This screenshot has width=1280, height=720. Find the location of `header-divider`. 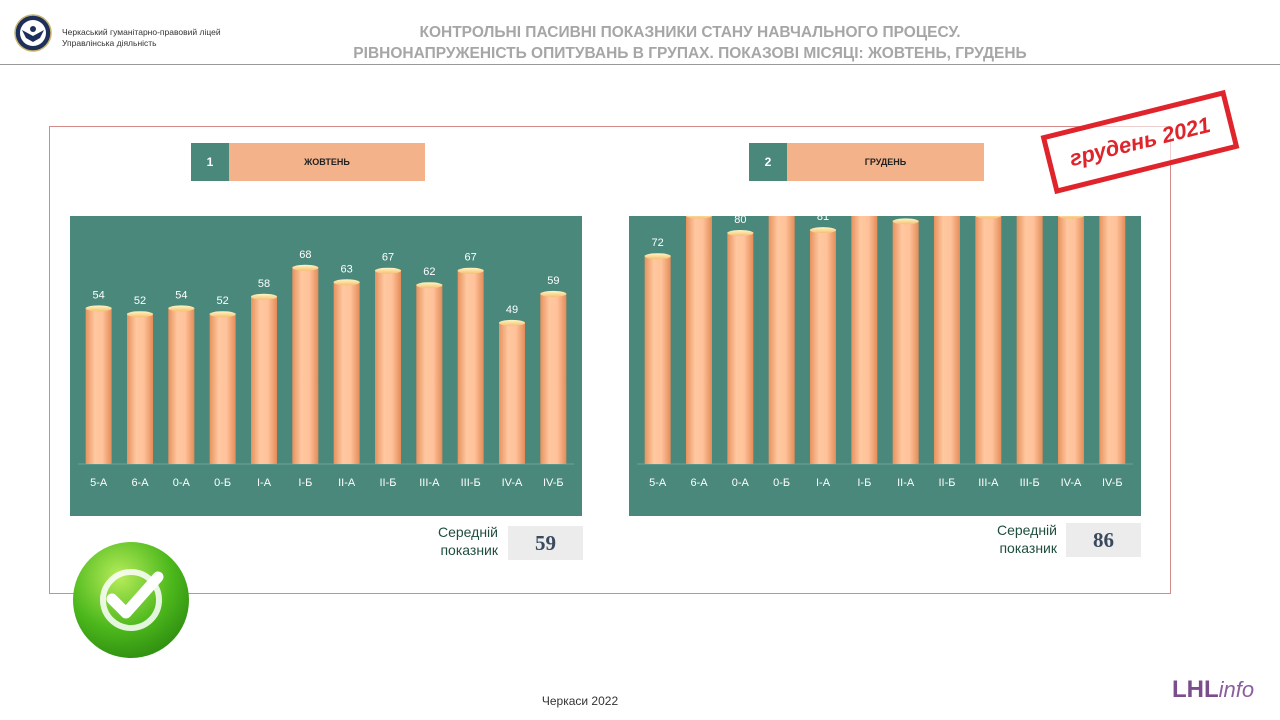

header-divider is located at coordinates (640, 64).